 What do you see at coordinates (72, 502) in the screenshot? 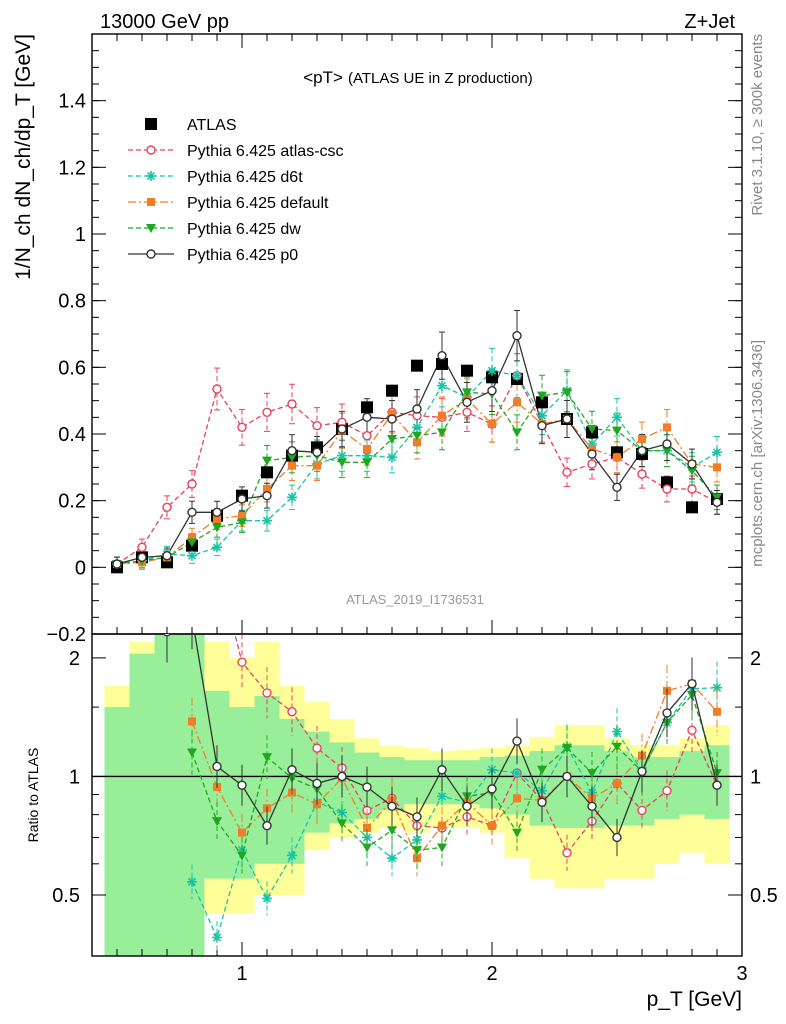
I see `y-tick-label: 0.2` at bounding box center [72, 502].